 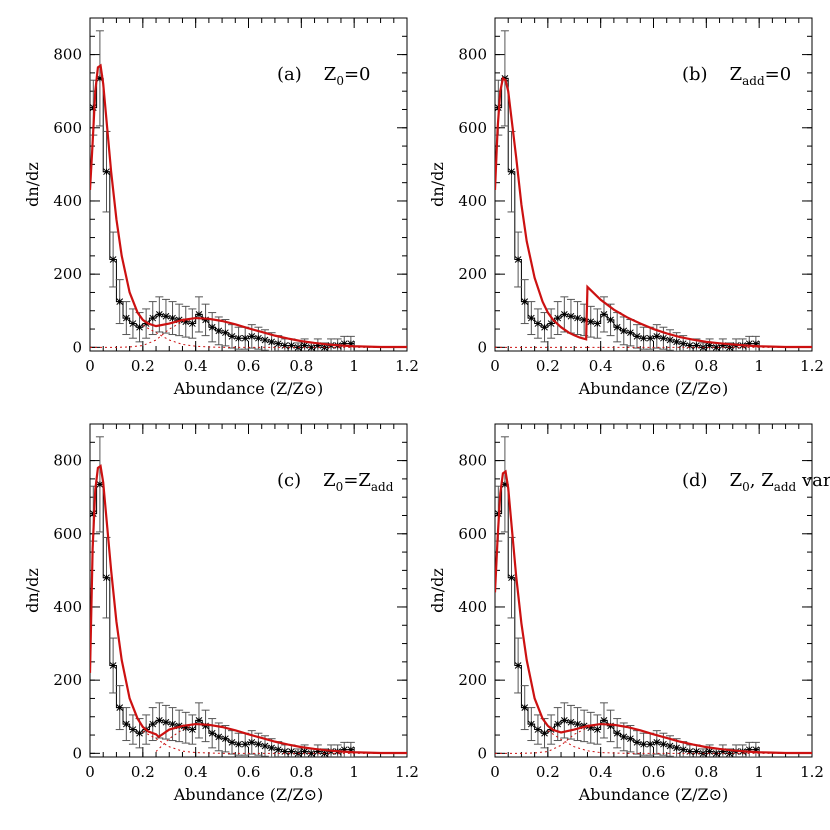 I want to click on x-tick-label: 0.4, so click(x=601, y=366).